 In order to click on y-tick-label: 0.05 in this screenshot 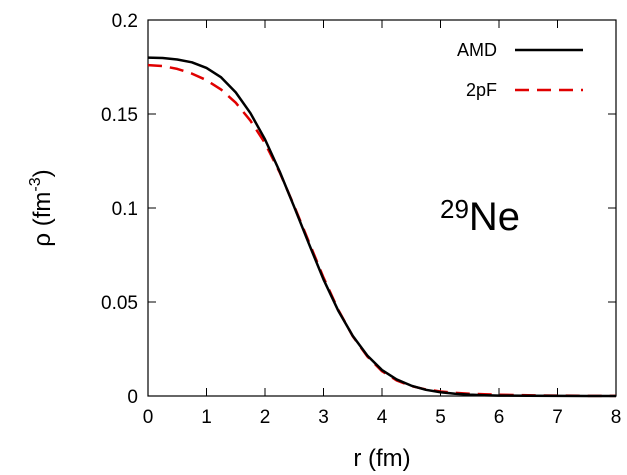, I will do `click(119, 303)`.